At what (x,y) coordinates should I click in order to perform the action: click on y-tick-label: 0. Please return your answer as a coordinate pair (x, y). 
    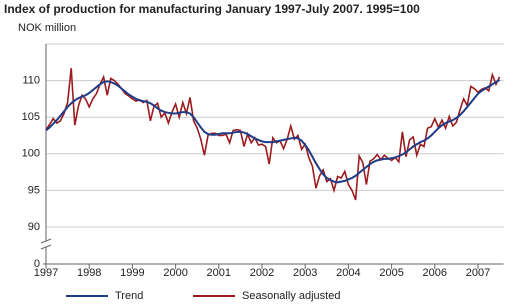
    Looking at the image, I should click on (37, 264).